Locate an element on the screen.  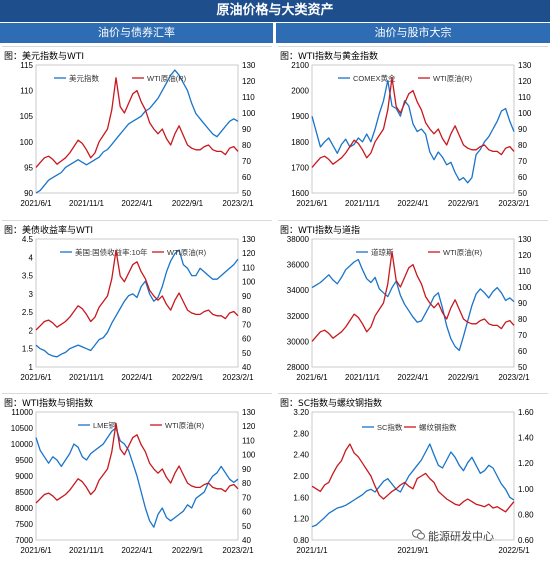
y-tick-label: 1900 is located at coordinates (300, 116).